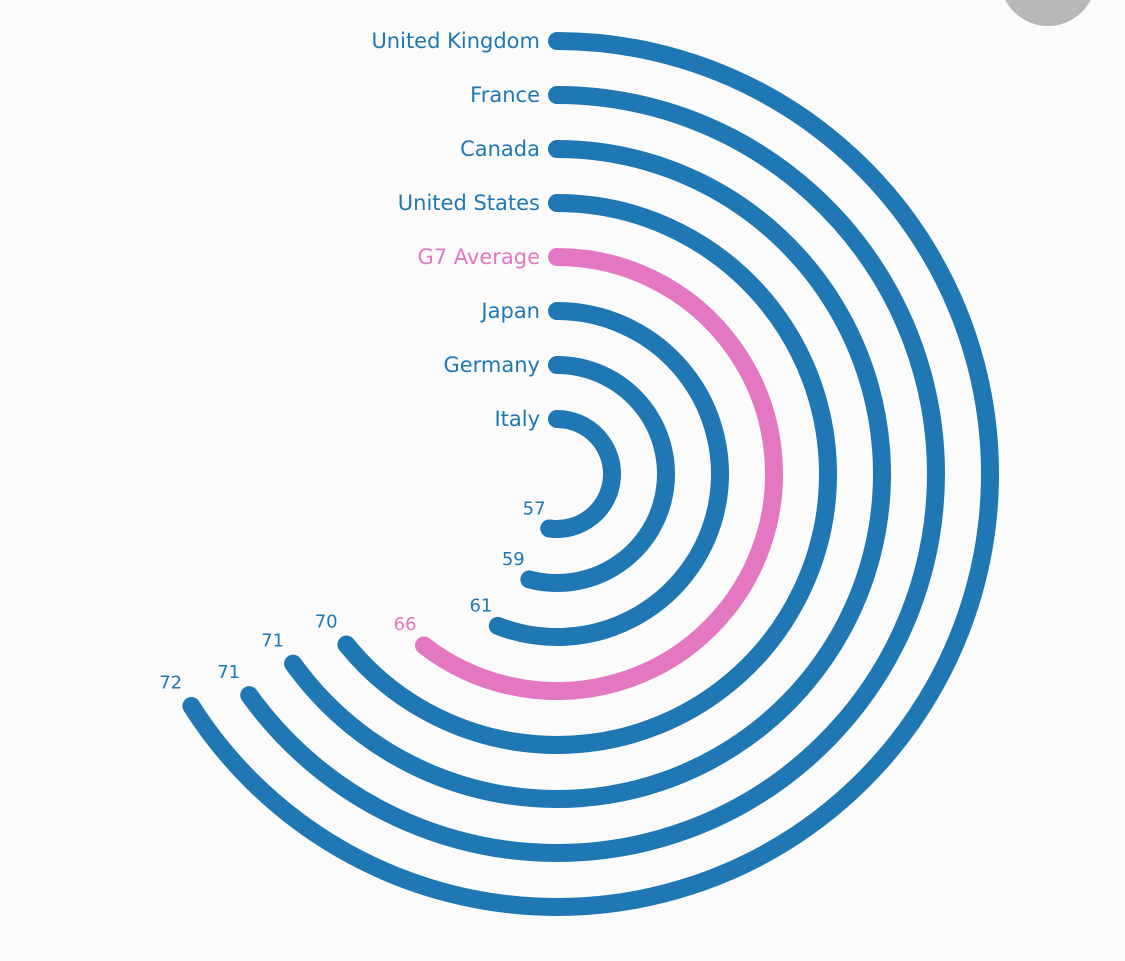 This screenshot has width=1125, height=961. What do you see at coordinates (500, 149) in the screenshot?
I see `category-label-canada: Canada` at bounding box center [500, 149].